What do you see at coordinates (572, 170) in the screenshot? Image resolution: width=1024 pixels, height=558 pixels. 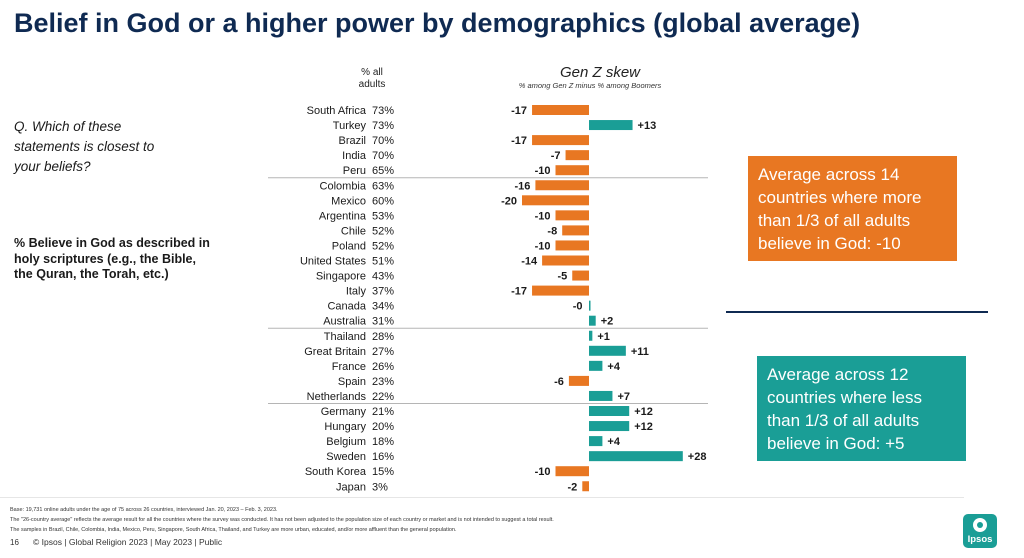 I see `bar-peru` at bounding box center [572, 170].